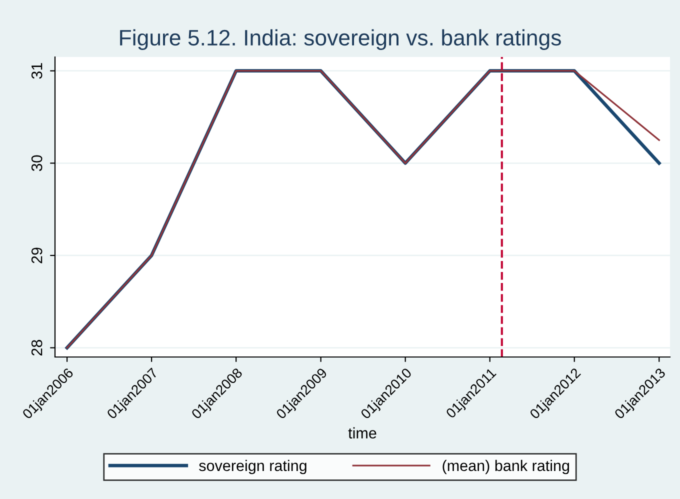  What do you see at coordinates (36, 256) in the screenshot?
I see `y-tick-label: 29` at bounding box center [36, 256].